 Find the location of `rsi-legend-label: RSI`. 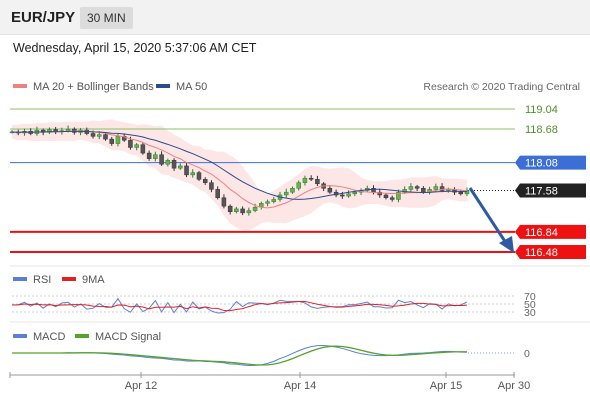

rsi-legend-label: RSI is located at coordinates (42, 280).